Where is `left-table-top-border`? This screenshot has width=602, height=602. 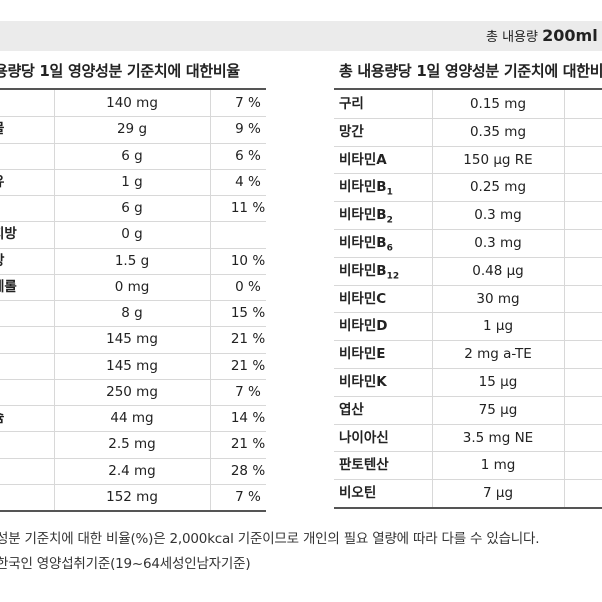
left-table-top-border is located at coordinates (133, 89).